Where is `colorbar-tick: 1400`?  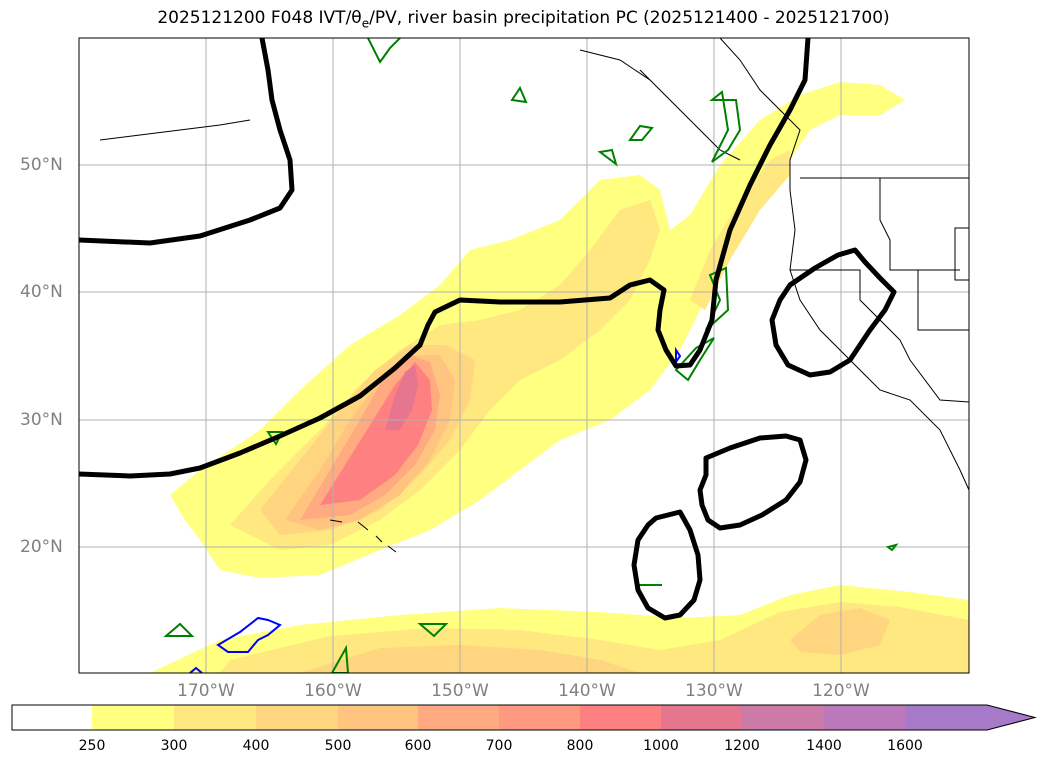
colorbar-tick: 1400 is located at coordinates (824, 746).